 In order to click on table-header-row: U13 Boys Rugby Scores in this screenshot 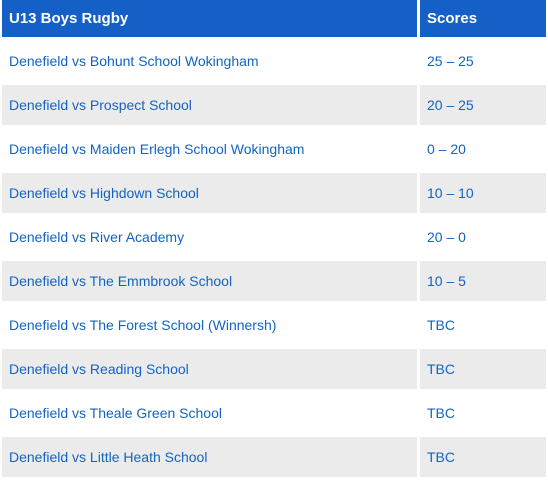, I will do `click(274, 20)`.